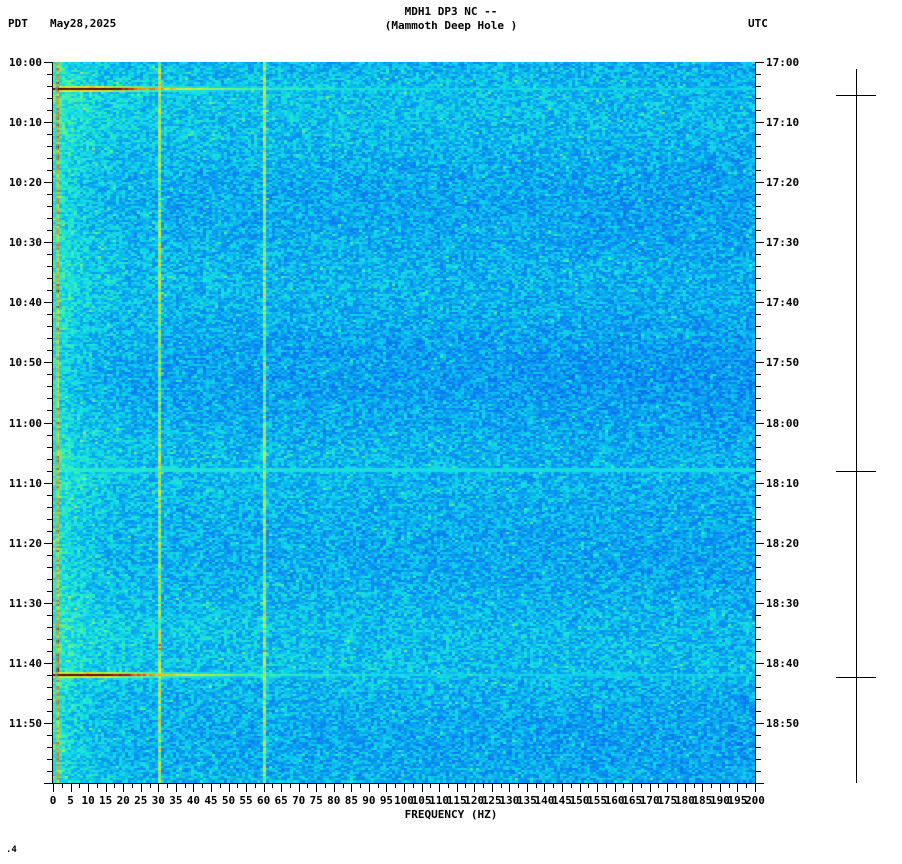 This screenshot has height=864, width=902. I want to click on frequency-tick-label: 50, so click(228, 800).